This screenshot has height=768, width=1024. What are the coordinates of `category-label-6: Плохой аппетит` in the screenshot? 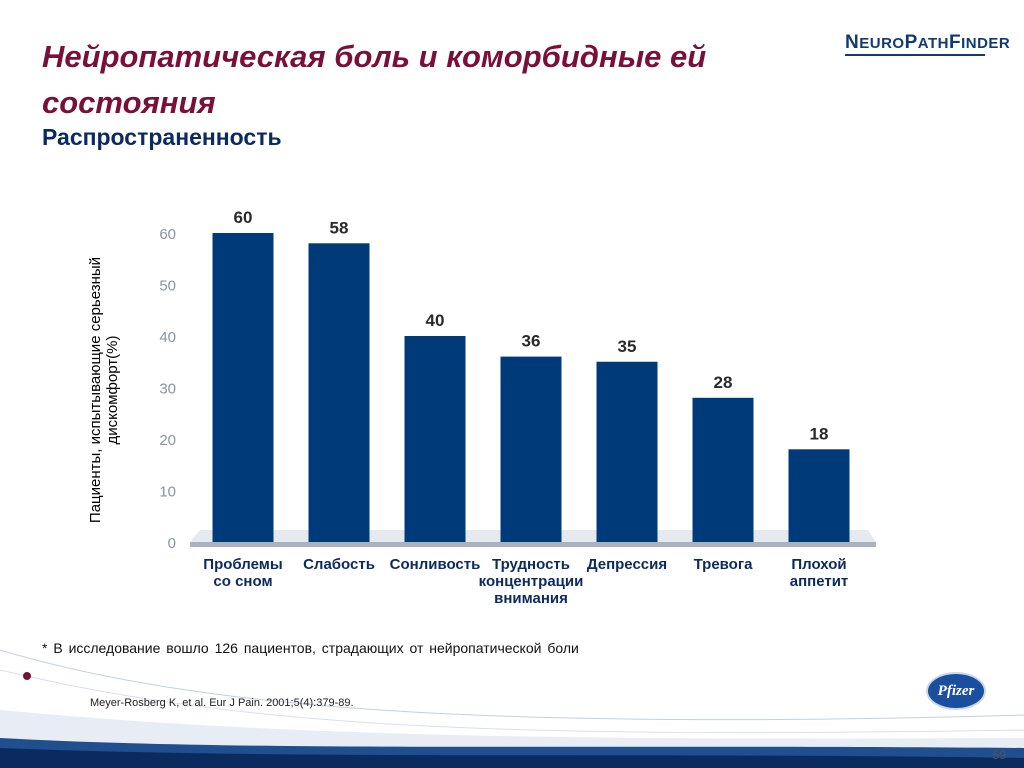 It's located at (819, 573).